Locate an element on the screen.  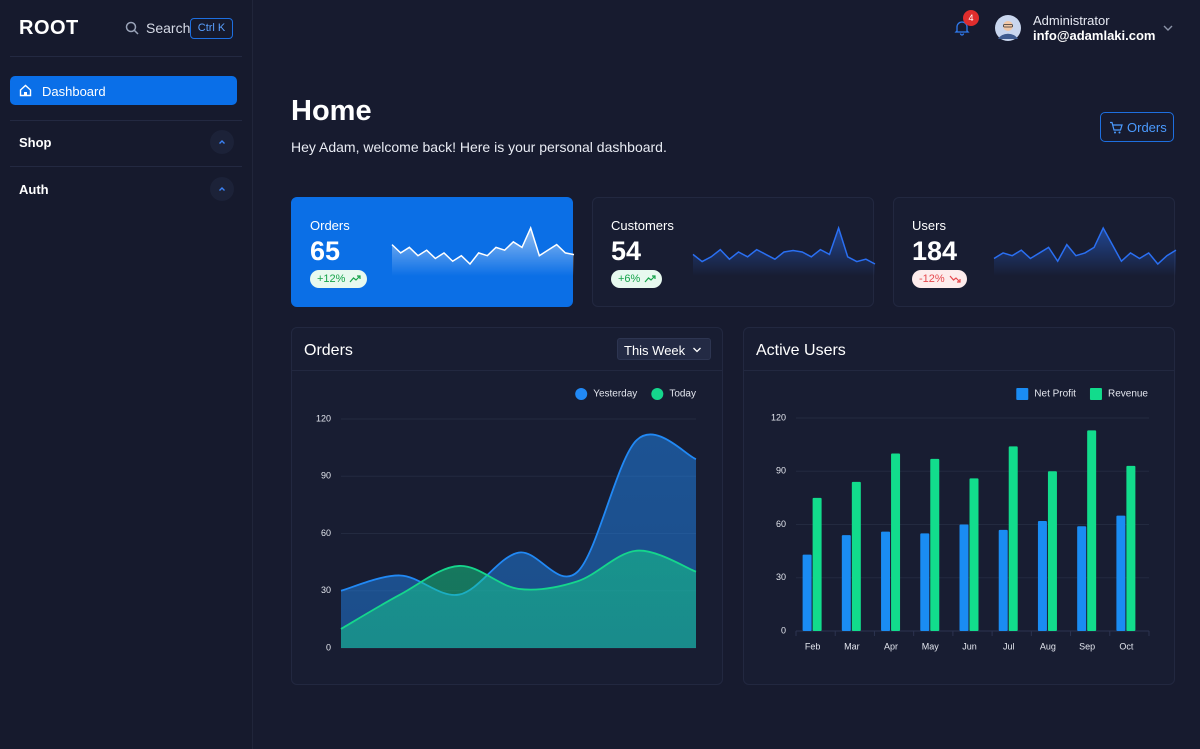
page-title: Home is located at coordinates (331, 111).